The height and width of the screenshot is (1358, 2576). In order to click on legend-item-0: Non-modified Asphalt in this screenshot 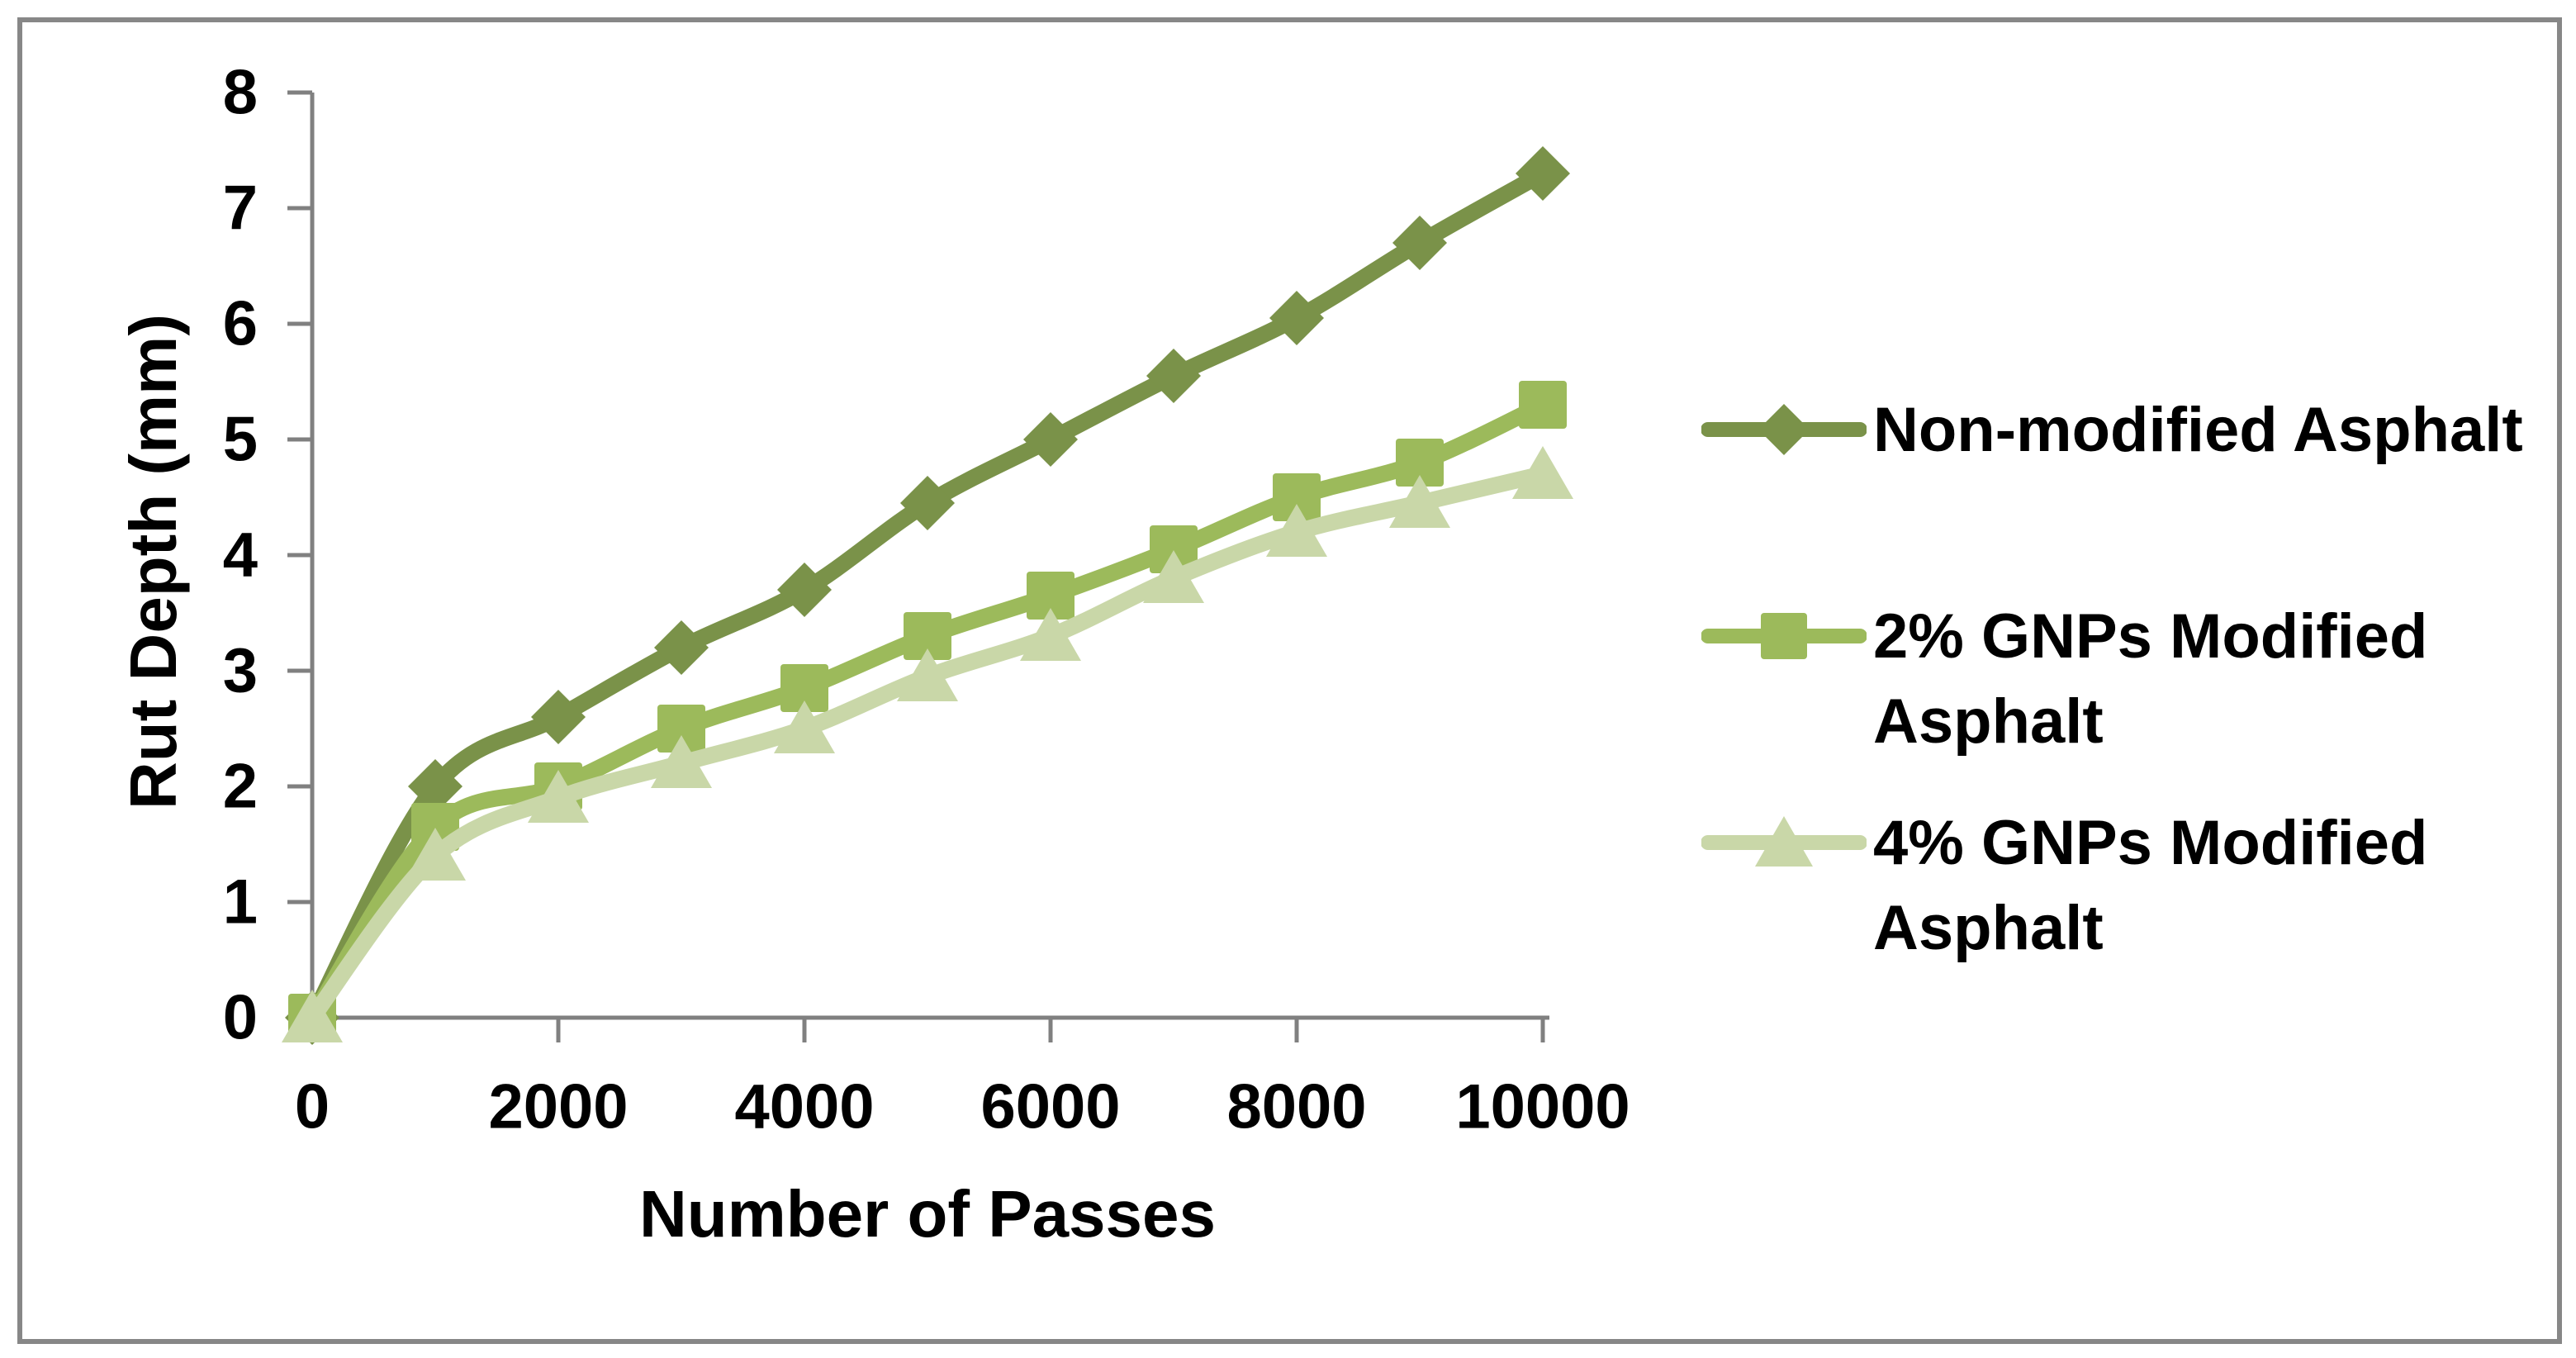, I will do `click(2134, 431)`.